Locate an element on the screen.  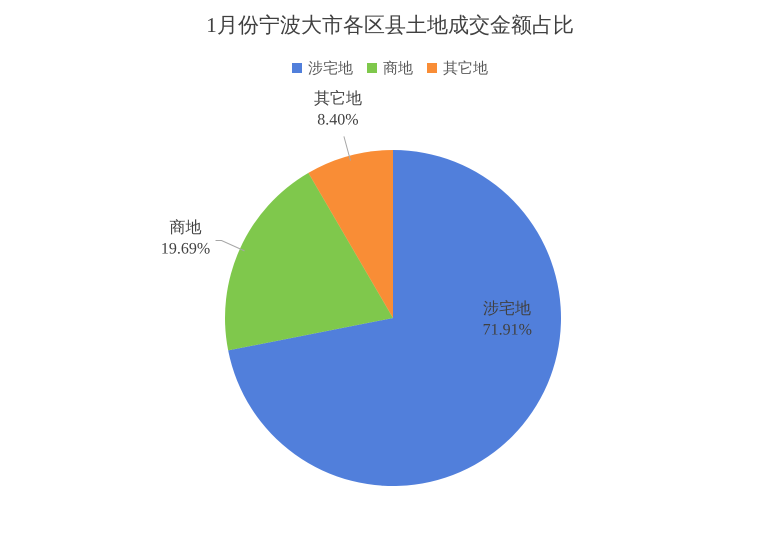
data-label: 19.69% is located at coordinates (185, 249).